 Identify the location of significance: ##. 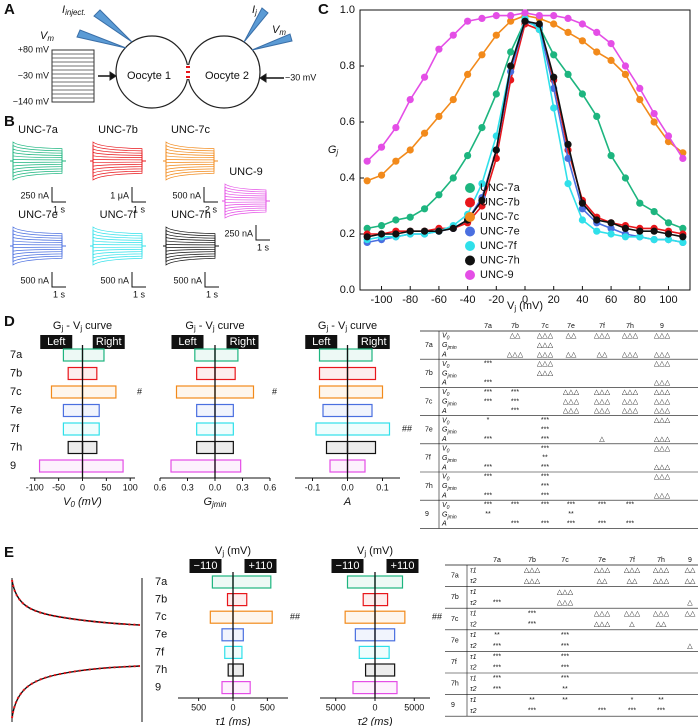
(407, 428).